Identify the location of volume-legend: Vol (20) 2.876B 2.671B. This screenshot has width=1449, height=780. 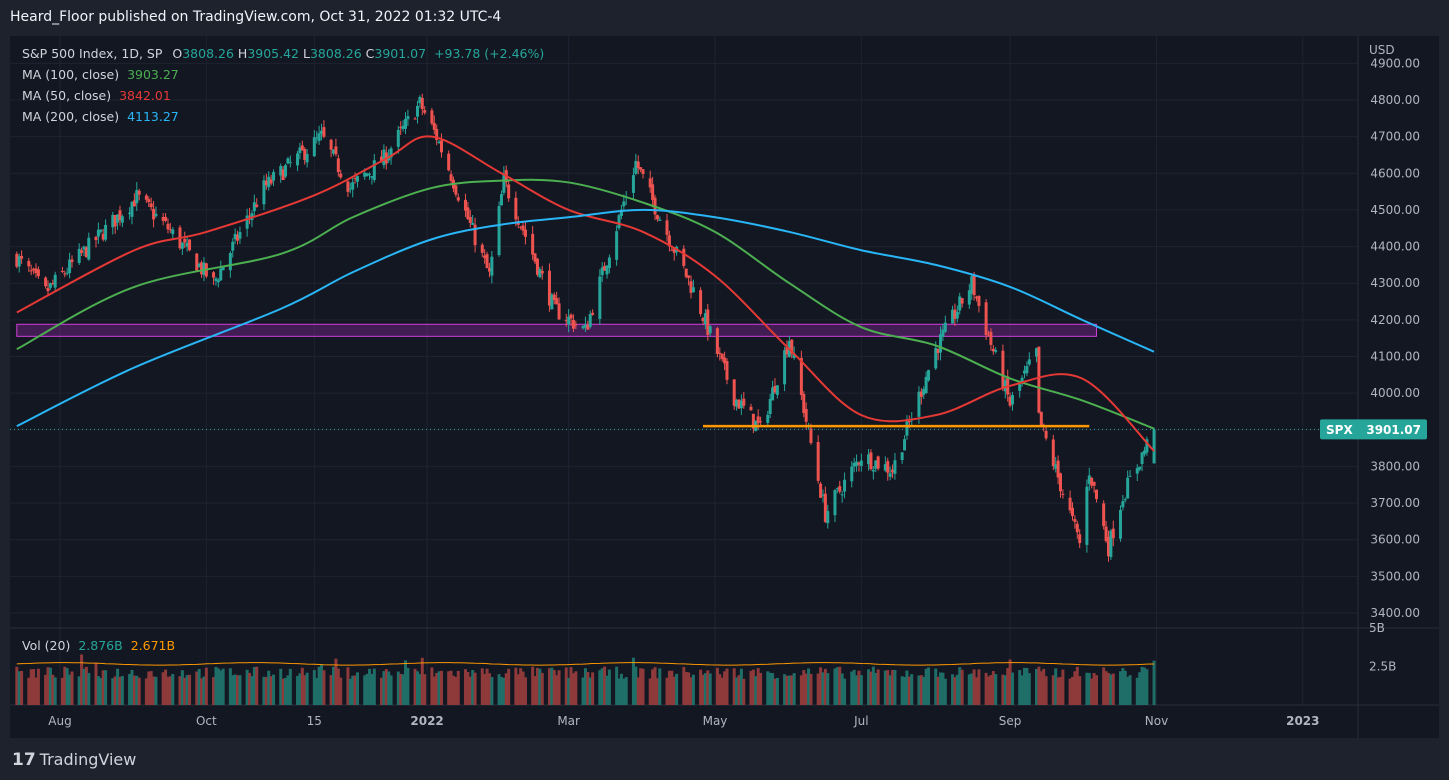
(98, 645).